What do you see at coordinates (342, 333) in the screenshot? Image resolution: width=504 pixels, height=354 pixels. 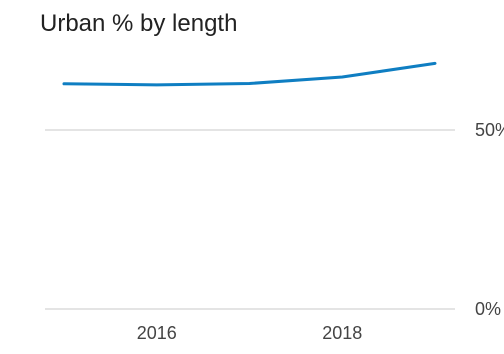 I see `x-tick-label: 2018` at bounding box center [342, 333].